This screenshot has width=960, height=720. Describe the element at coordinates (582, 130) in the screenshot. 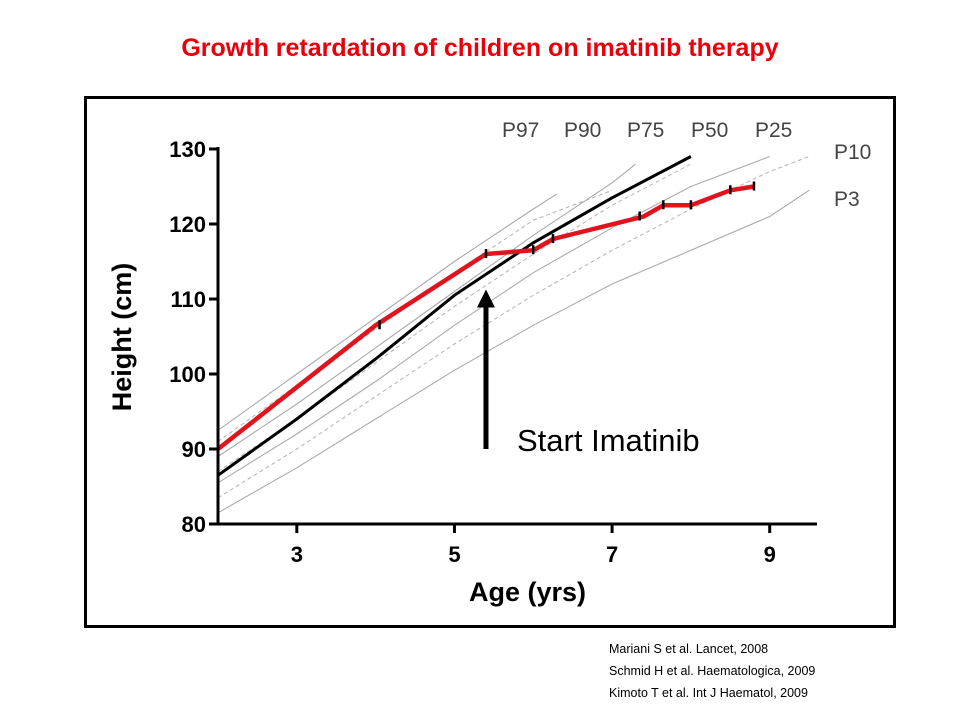

I see `percentile-label-p90: P90` at that location.